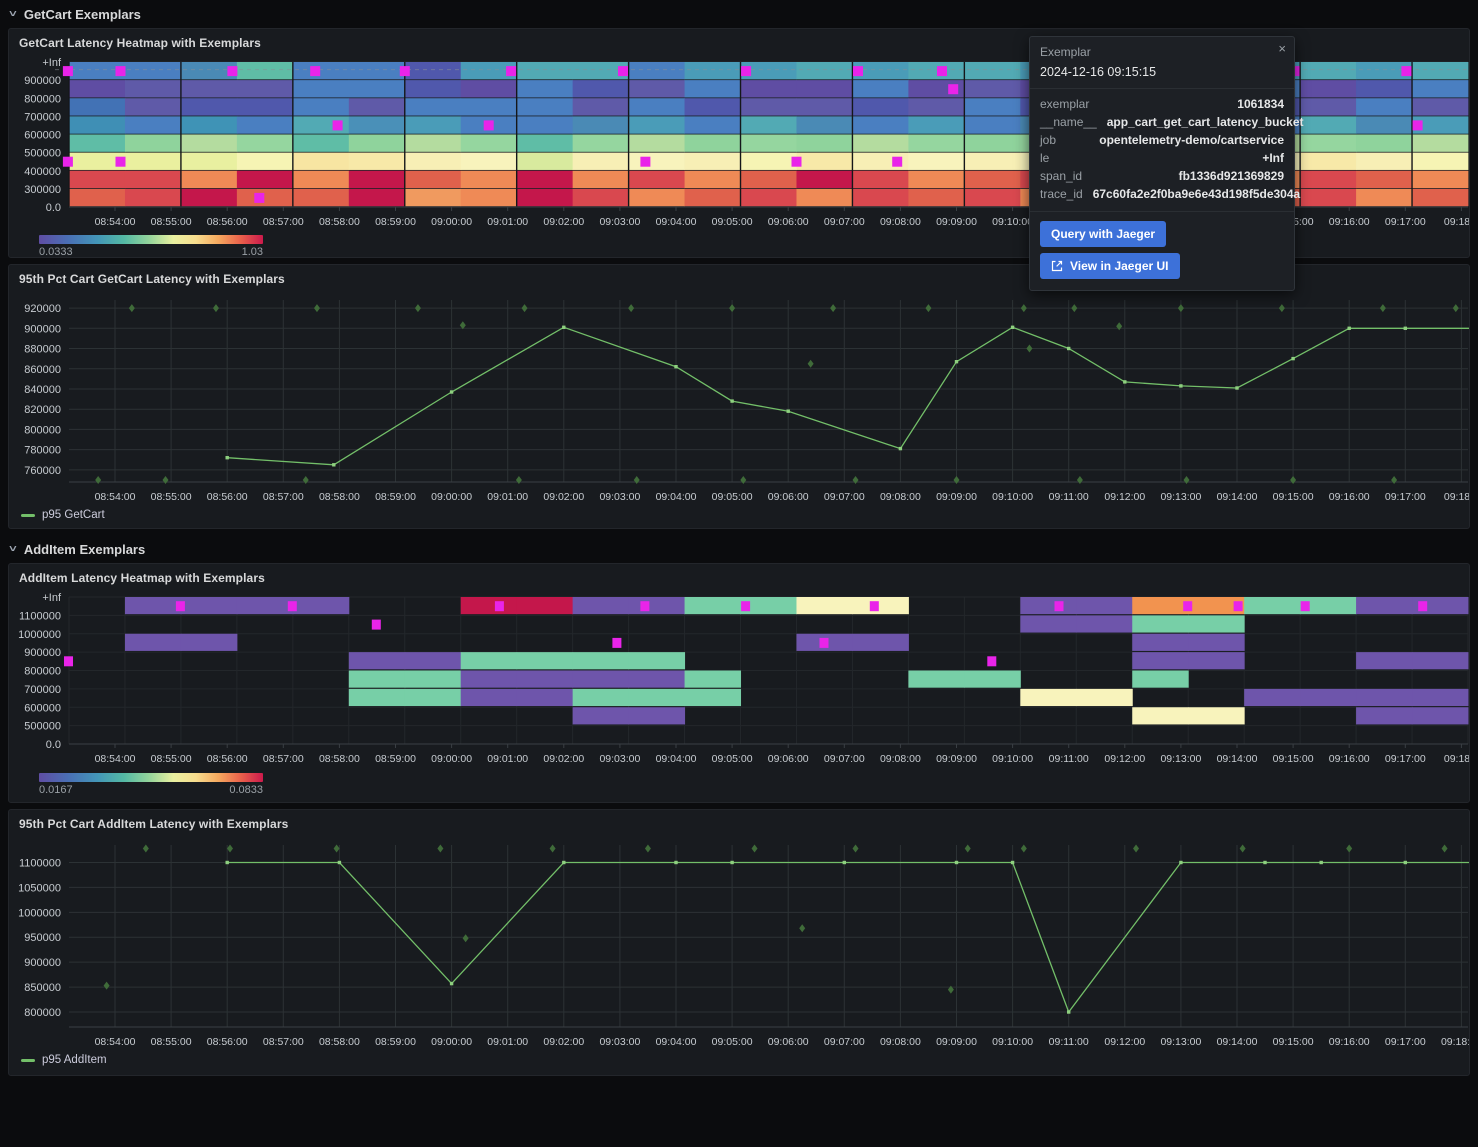 Image resolution: width=1478 pixels, height=1147 pixels. Describe the element at coordinates (56, 252) in the screenshot. I see `color-scale-min: 0.0333` at that location.